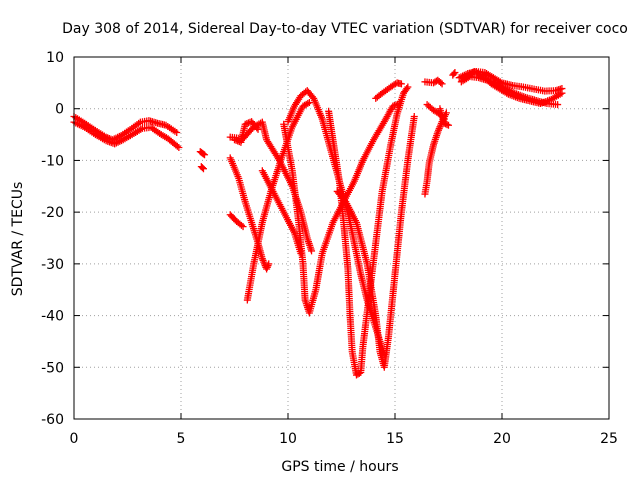  What do you see at coordinates (52, 161) in the screenshot?
I see `y-tick-label: -10` at bounding box center [52, 161].